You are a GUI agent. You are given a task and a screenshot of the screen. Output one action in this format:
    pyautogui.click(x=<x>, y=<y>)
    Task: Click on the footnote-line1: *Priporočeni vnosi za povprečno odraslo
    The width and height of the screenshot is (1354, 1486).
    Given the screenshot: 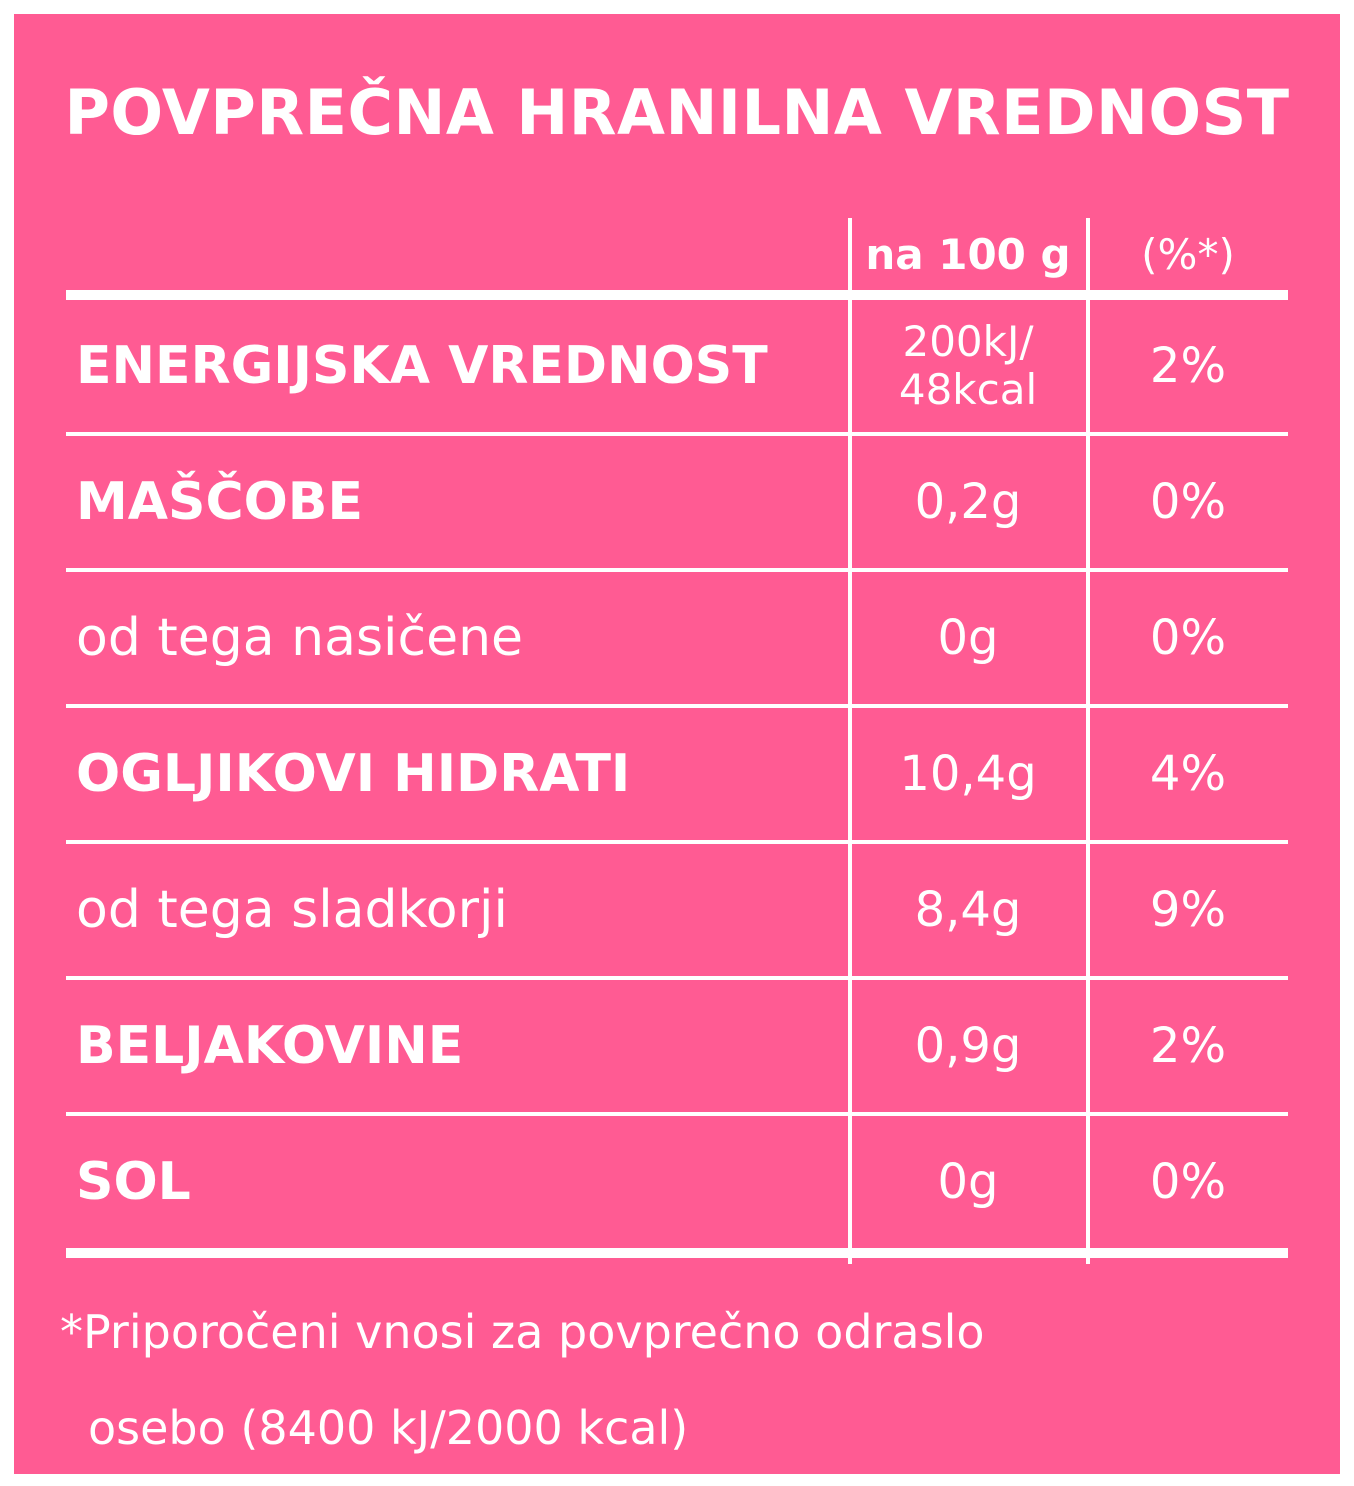 What is the action you would take?
    pyautogui.click(x=522, y=1332)
    